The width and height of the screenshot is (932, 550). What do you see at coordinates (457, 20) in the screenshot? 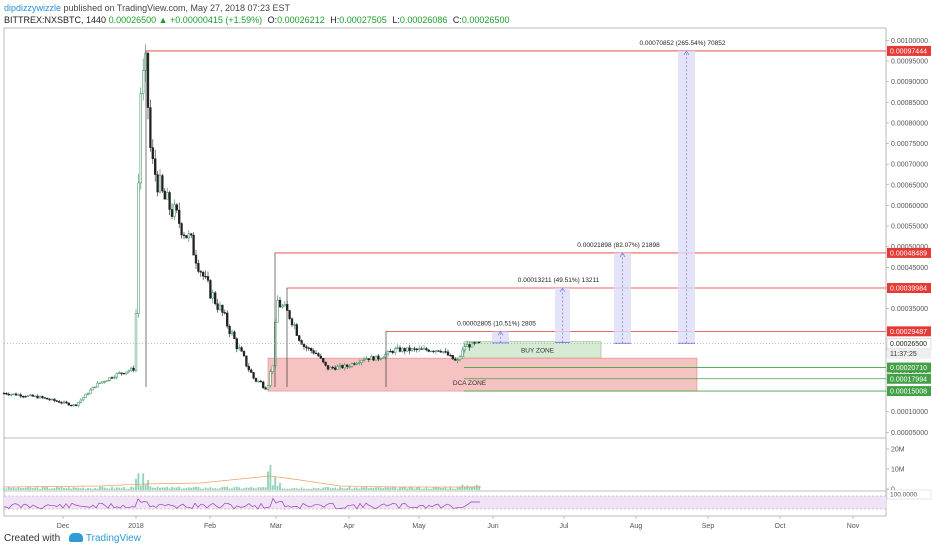
I see `close-label: C:` at bounding box center [457, 20].